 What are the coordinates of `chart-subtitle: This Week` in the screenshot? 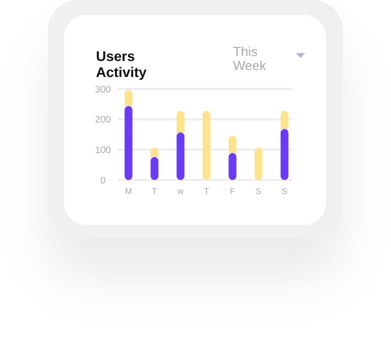 It's located at (250, 58).